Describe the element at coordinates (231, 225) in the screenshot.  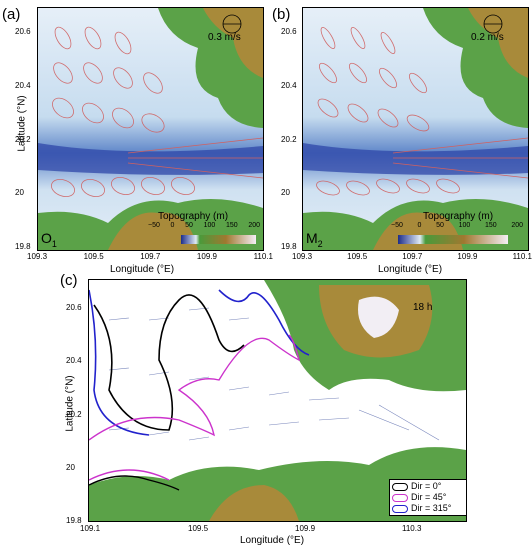
I see `panel-a-cb-tick: 150` at that location.